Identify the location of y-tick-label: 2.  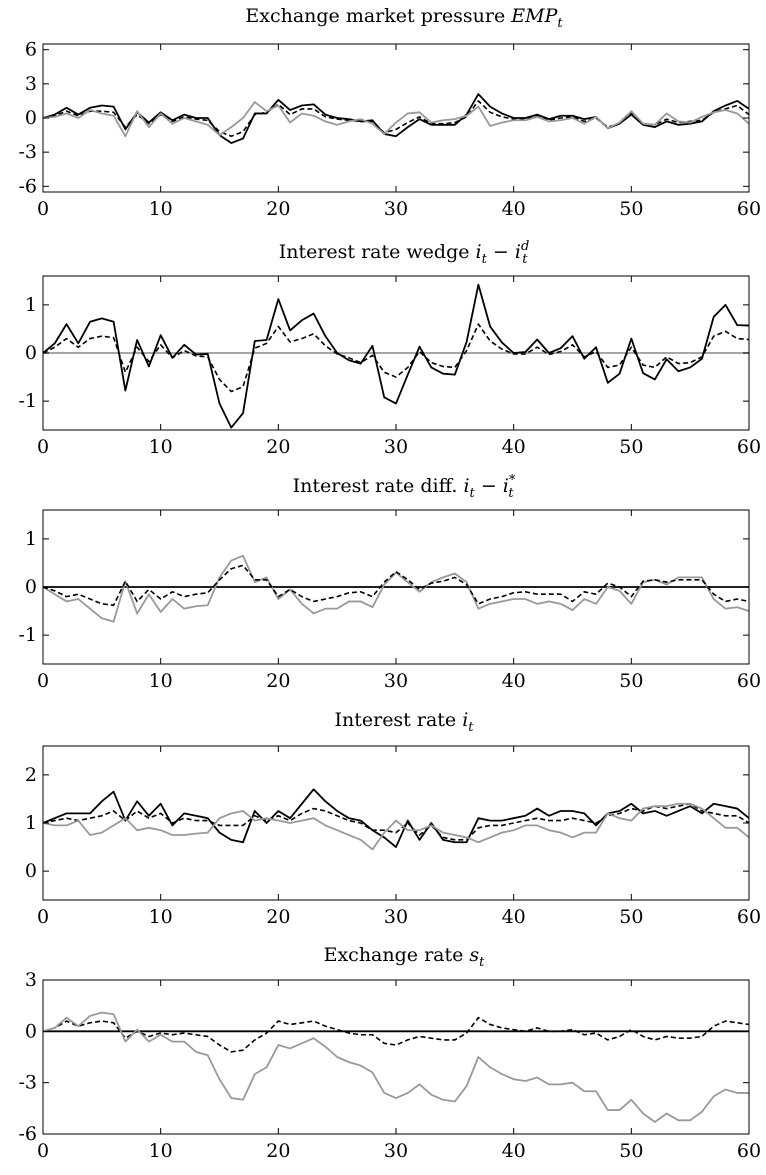
(31, 775).